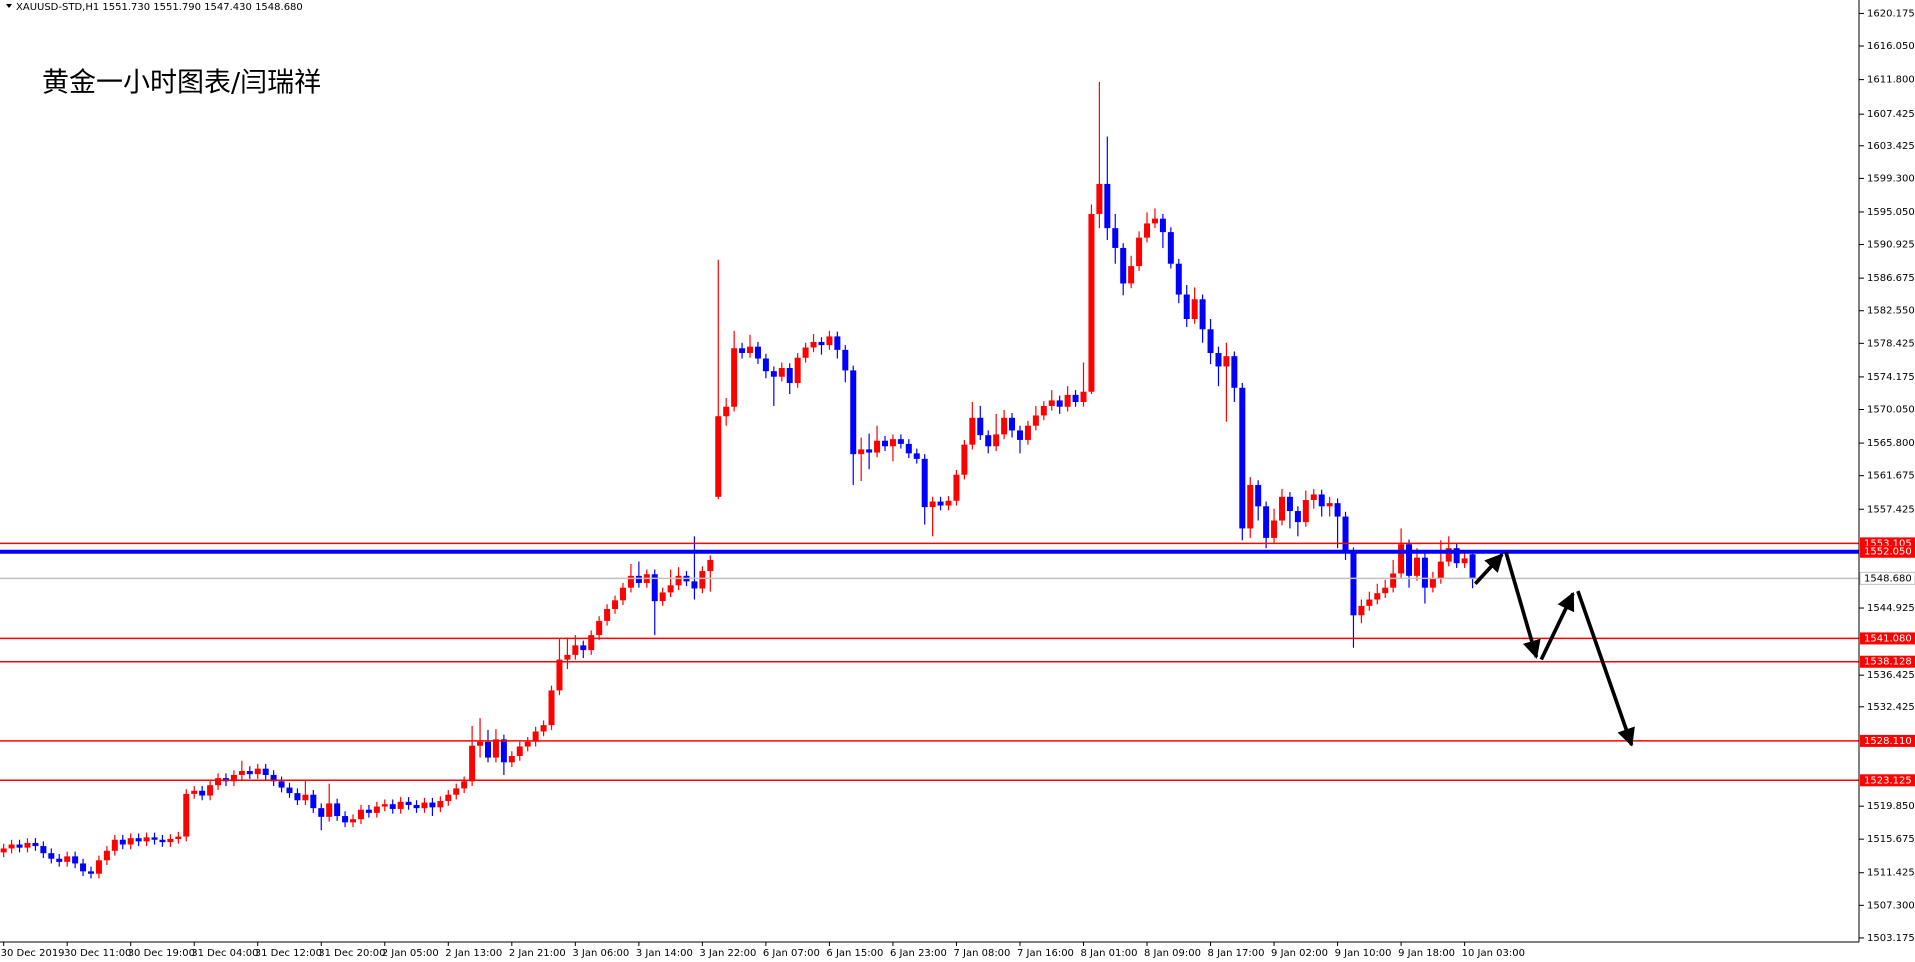 This screenshot has height=962, width=1915. What do you see at coordinates (9, 6) in the screenshot?
I see `menu-icon` at bounding box center [9, 6].